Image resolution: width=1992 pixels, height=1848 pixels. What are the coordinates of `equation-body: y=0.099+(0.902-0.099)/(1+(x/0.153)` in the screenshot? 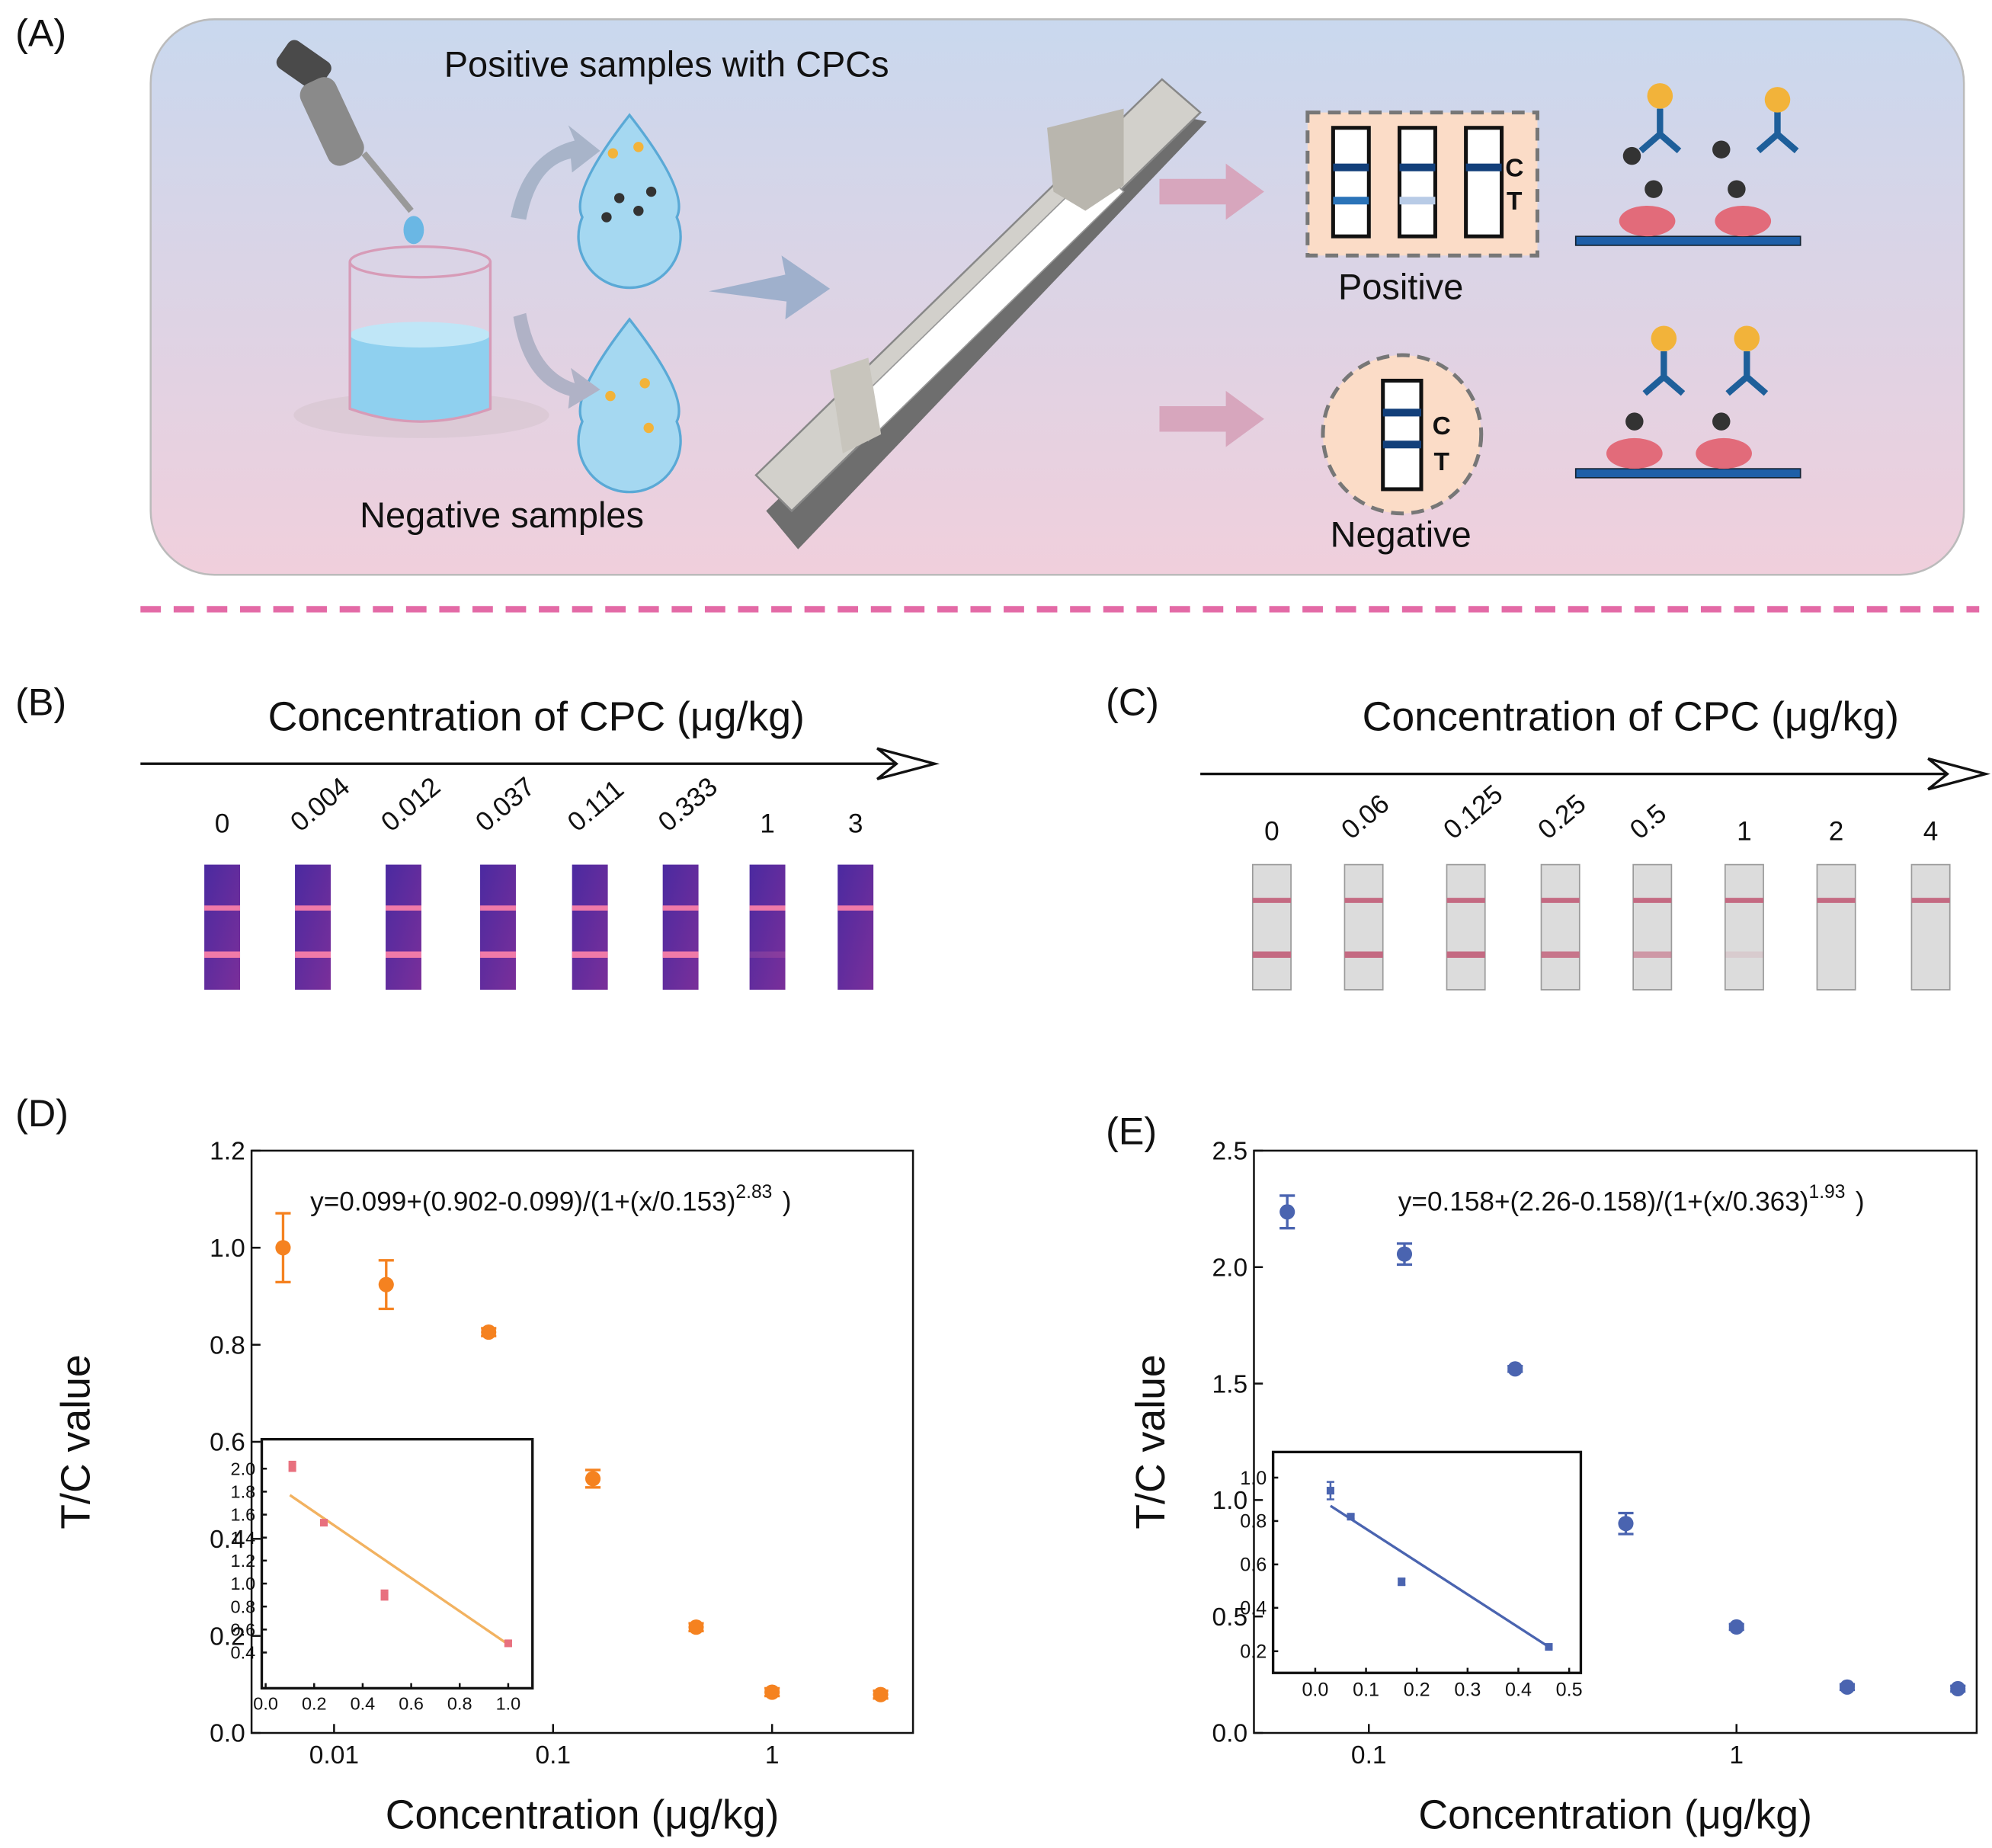 It's located at (522, 1202).